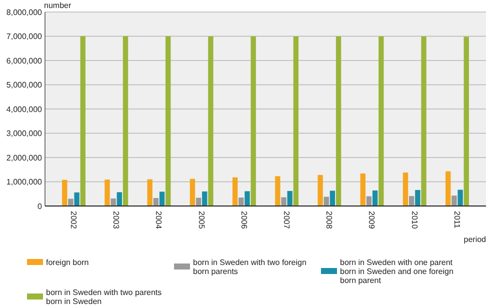  What do you see at coordinates (24, 182) in the screenshot?
I see `y-tick-label: 1,000,000` at bounding box center [24, 182].